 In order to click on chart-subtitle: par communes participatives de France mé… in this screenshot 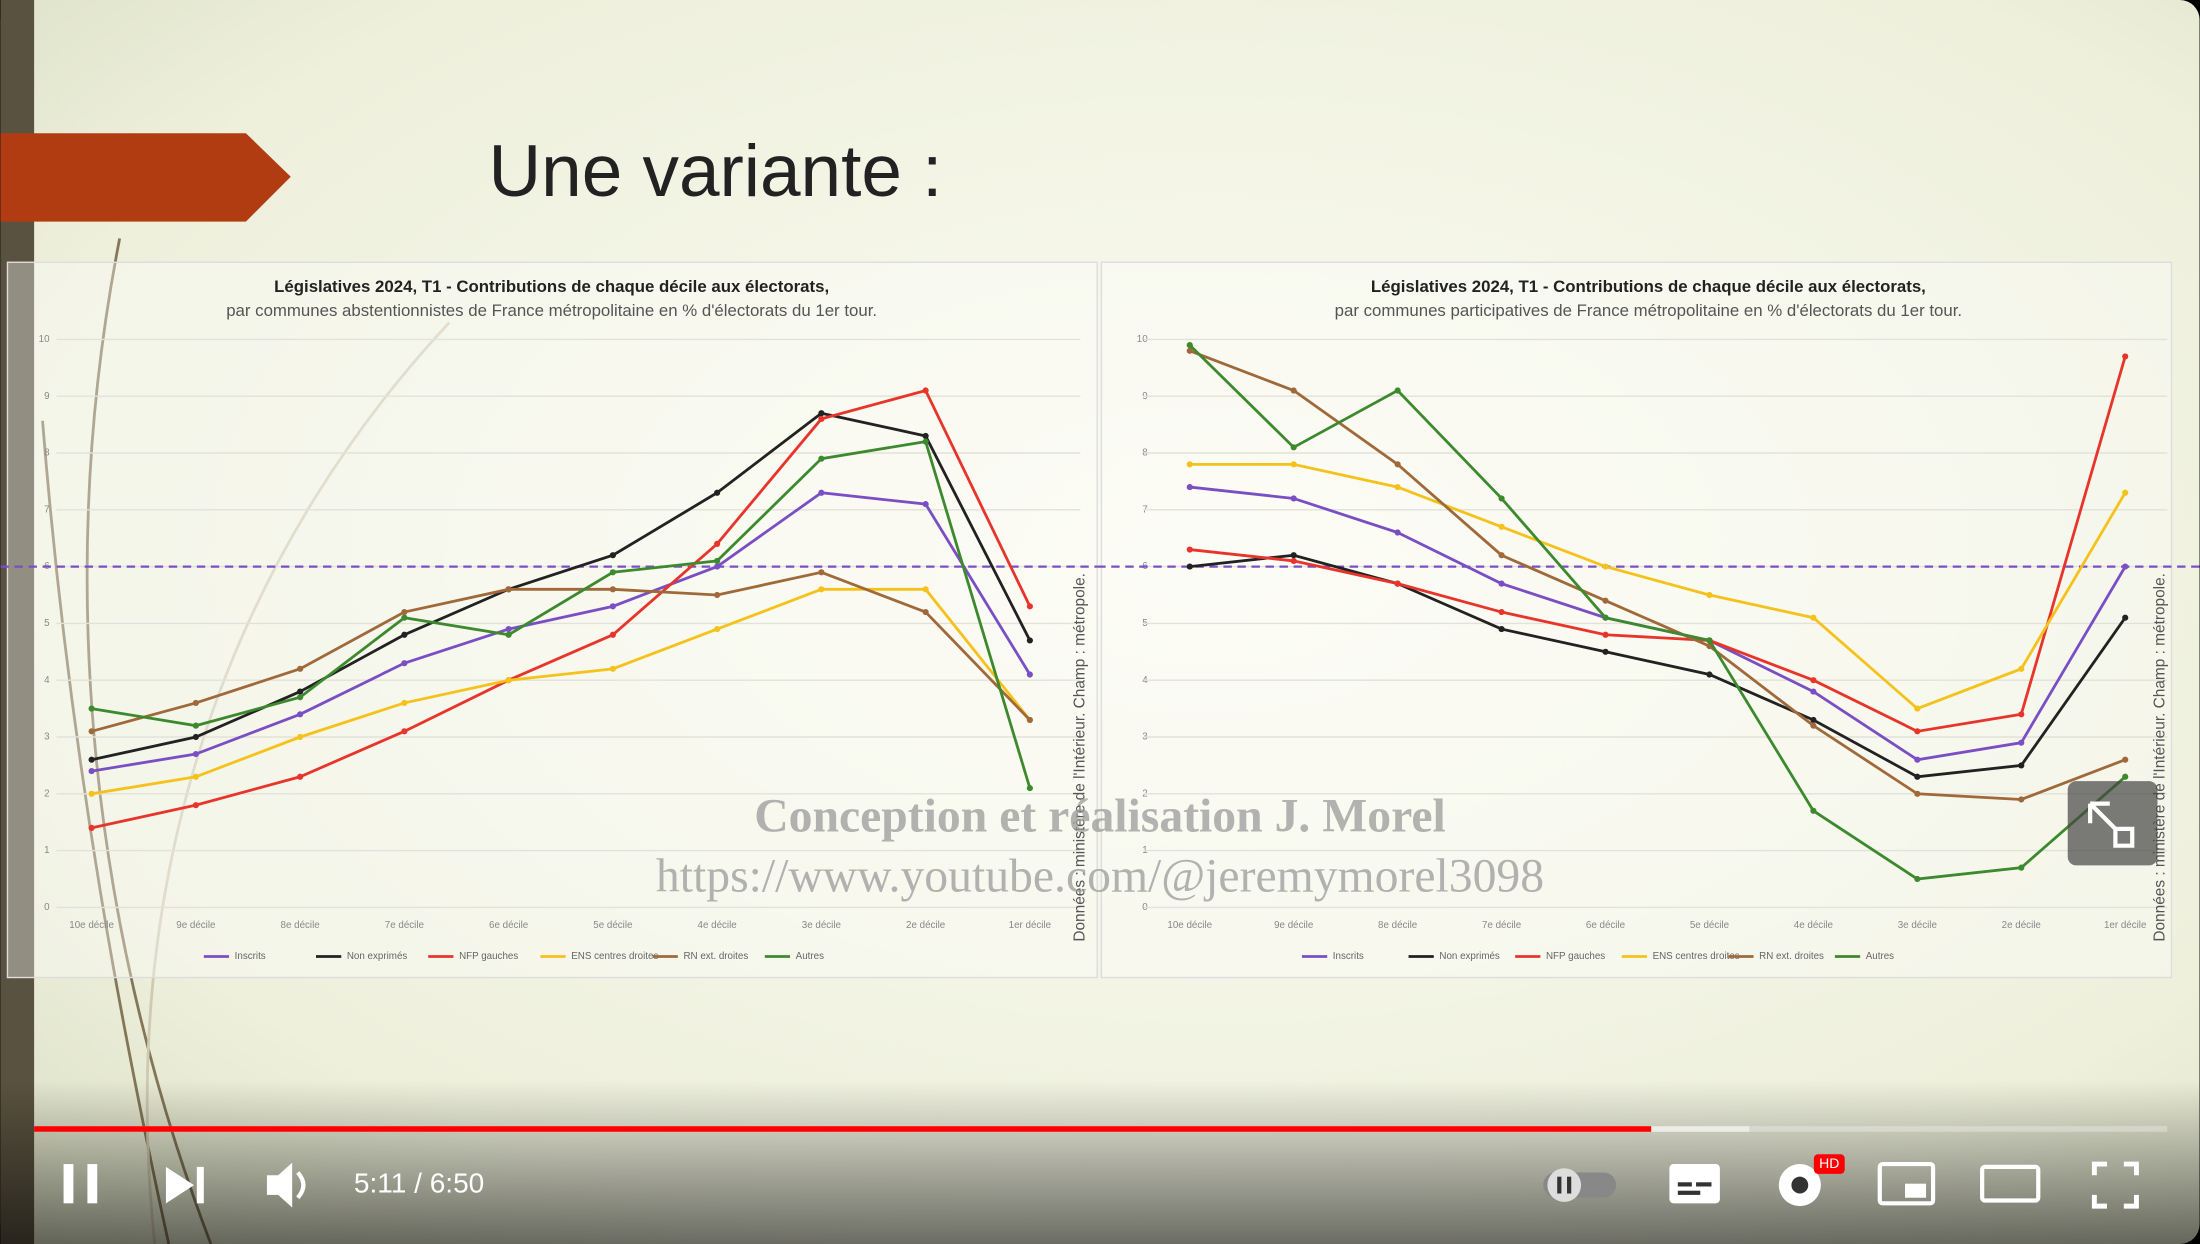, I will do `click(1648, 310)`.